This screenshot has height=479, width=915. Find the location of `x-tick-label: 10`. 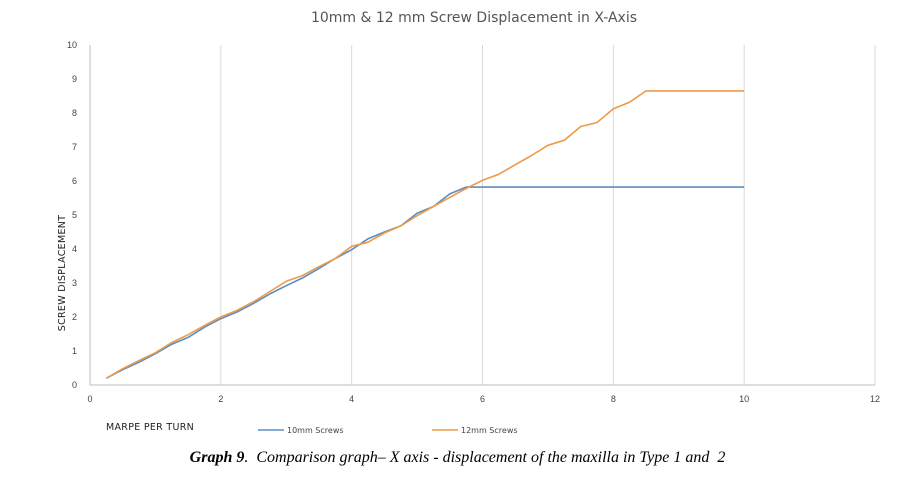

x-tick-label: 10 is located at coordinates (744, 399).